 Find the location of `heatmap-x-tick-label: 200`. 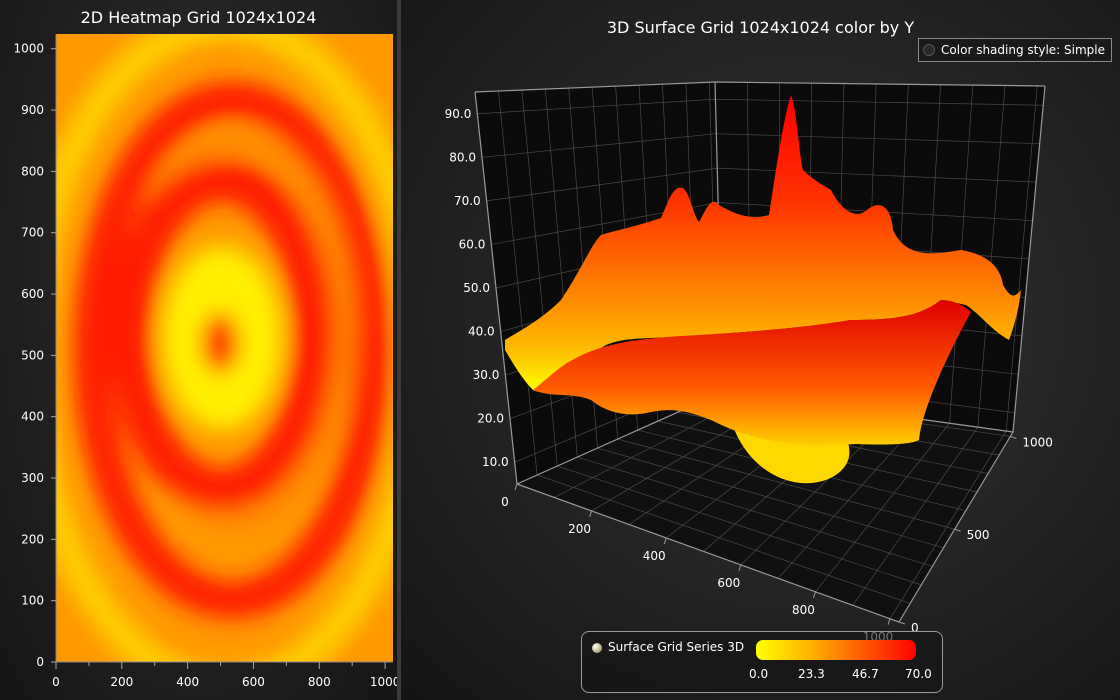

heatmap-x-tick-label: 200 is located at coordinates (121, 682).